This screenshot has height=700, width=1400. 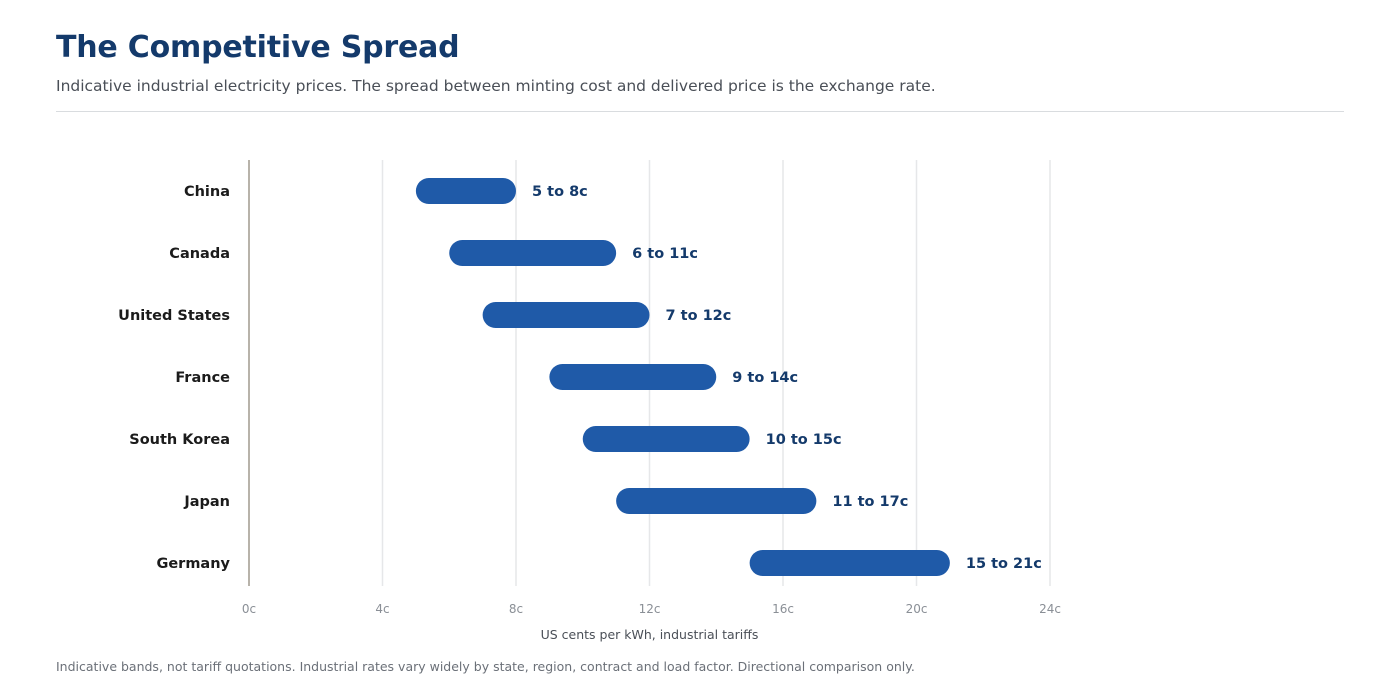 I want to click on category-label: France, so click(x=202, y=378).